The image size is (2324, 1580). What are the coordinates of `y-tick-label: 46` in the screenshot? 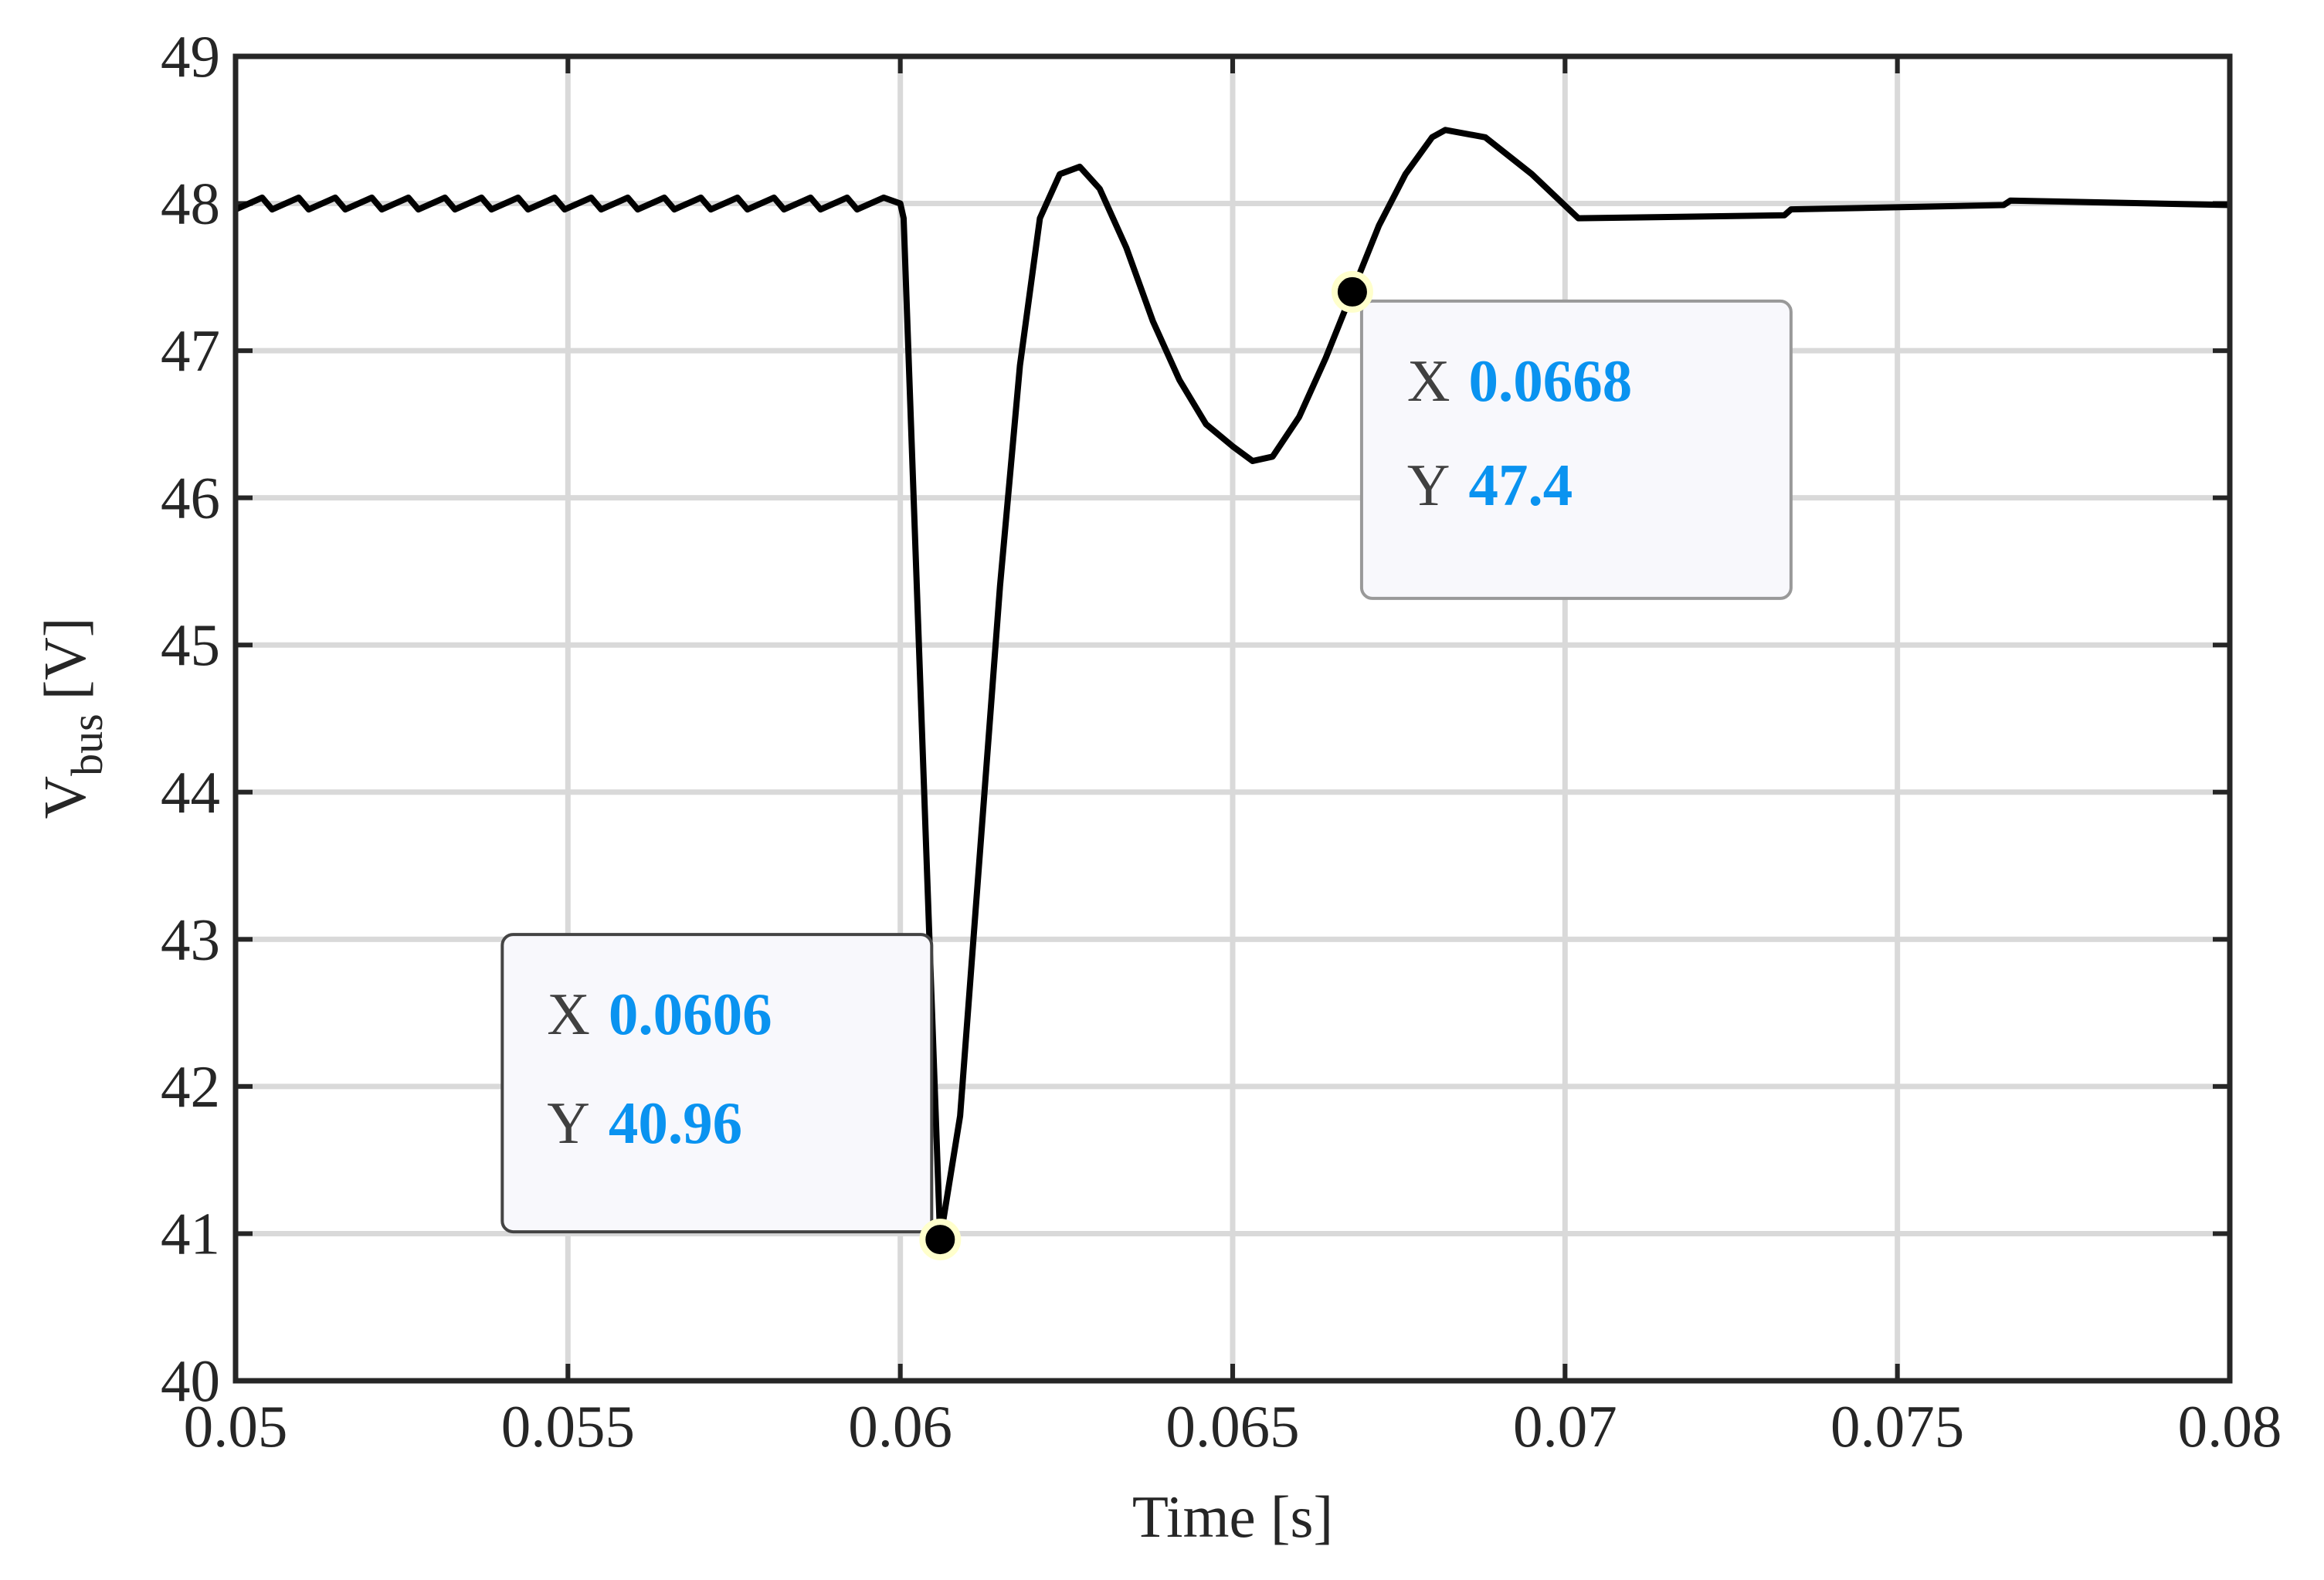 It's located at (190, 498).